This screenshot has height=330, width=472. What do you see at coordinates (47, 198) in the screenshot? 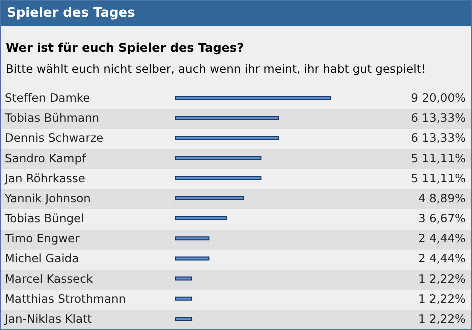
I see `y-tick-label: Yannik Johnson` at bounding box center [47, 198].